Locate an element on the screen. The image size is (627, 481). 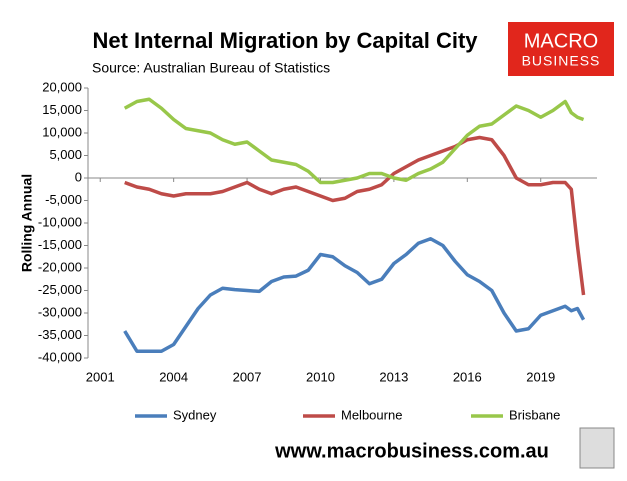
y-tick-label: -5,000 is located at coordinates (63, 199).